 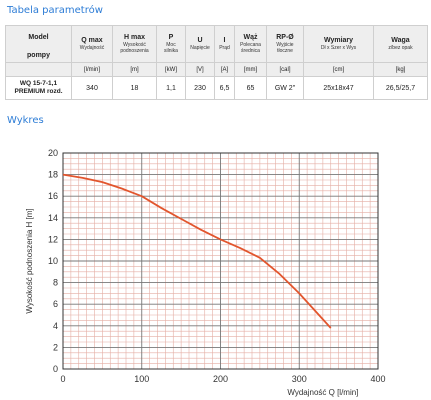 I want to click on y-tick-label: 4, so click(x=55, y=326).